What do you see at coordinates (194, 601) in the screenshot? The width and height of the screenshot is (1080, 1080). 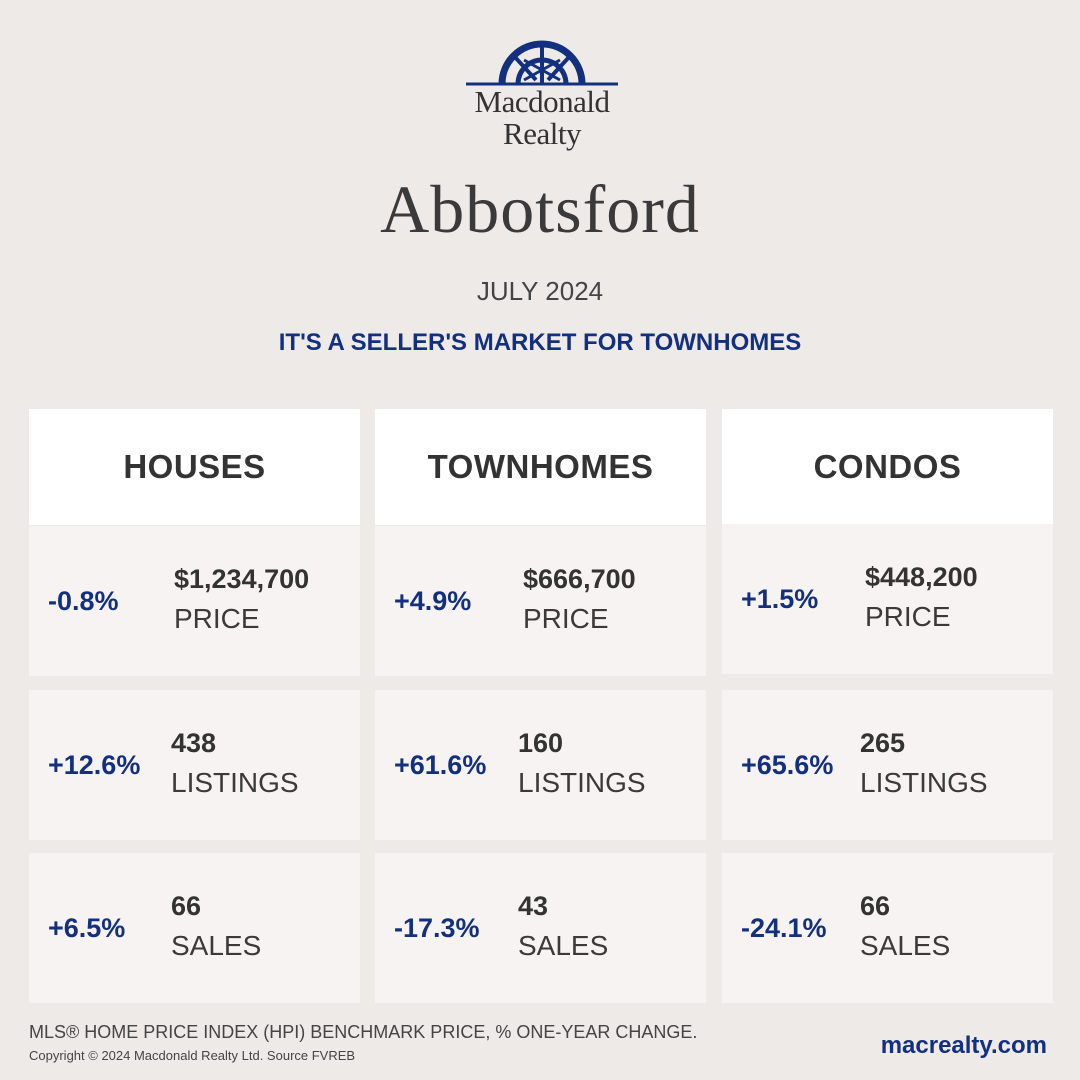 I see `stat-card-price: -0.8% $1,234,700 PRICE` at bounding box center [194, 601].